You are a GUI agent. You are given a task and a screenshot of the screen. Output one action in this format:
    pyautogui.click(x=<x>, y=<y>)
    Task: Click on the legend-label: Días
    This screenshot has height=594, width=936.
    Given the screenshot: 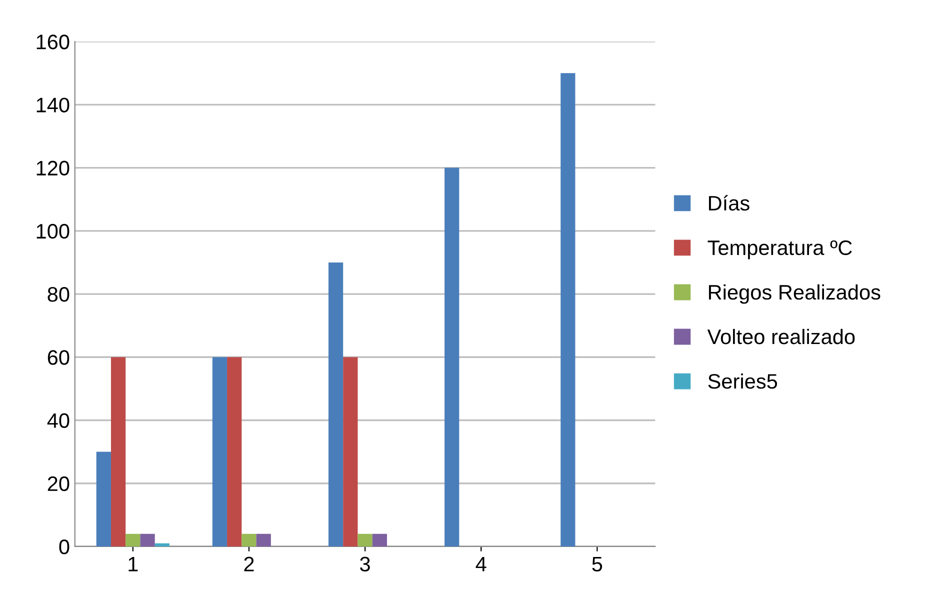 What is the action you would take?
    pyautogui.click(x=729, y=203)
    